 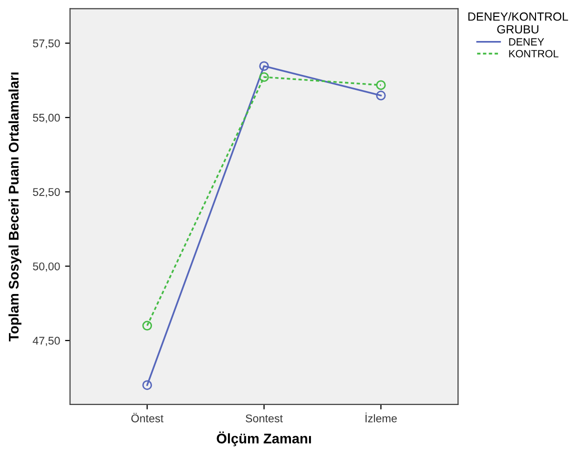 I want to click on x-tick-label: İzleme, so click(x=381, y=417).